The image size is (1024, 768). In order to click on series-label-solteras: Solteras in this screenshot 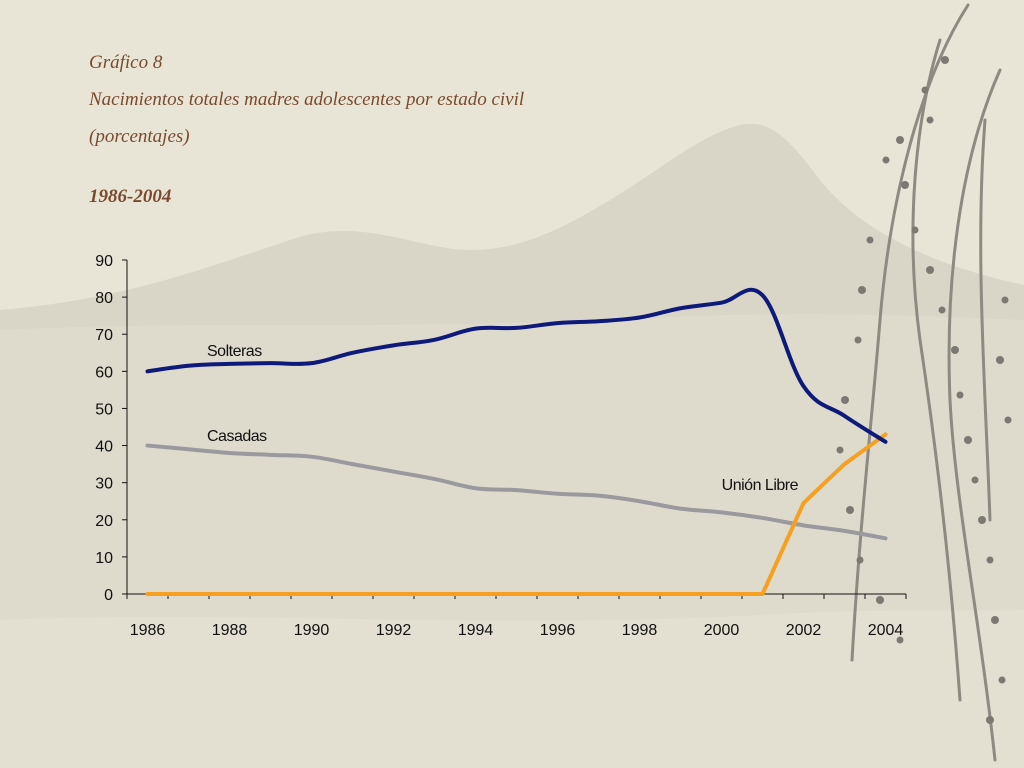, I will do `click(234, 351)`.